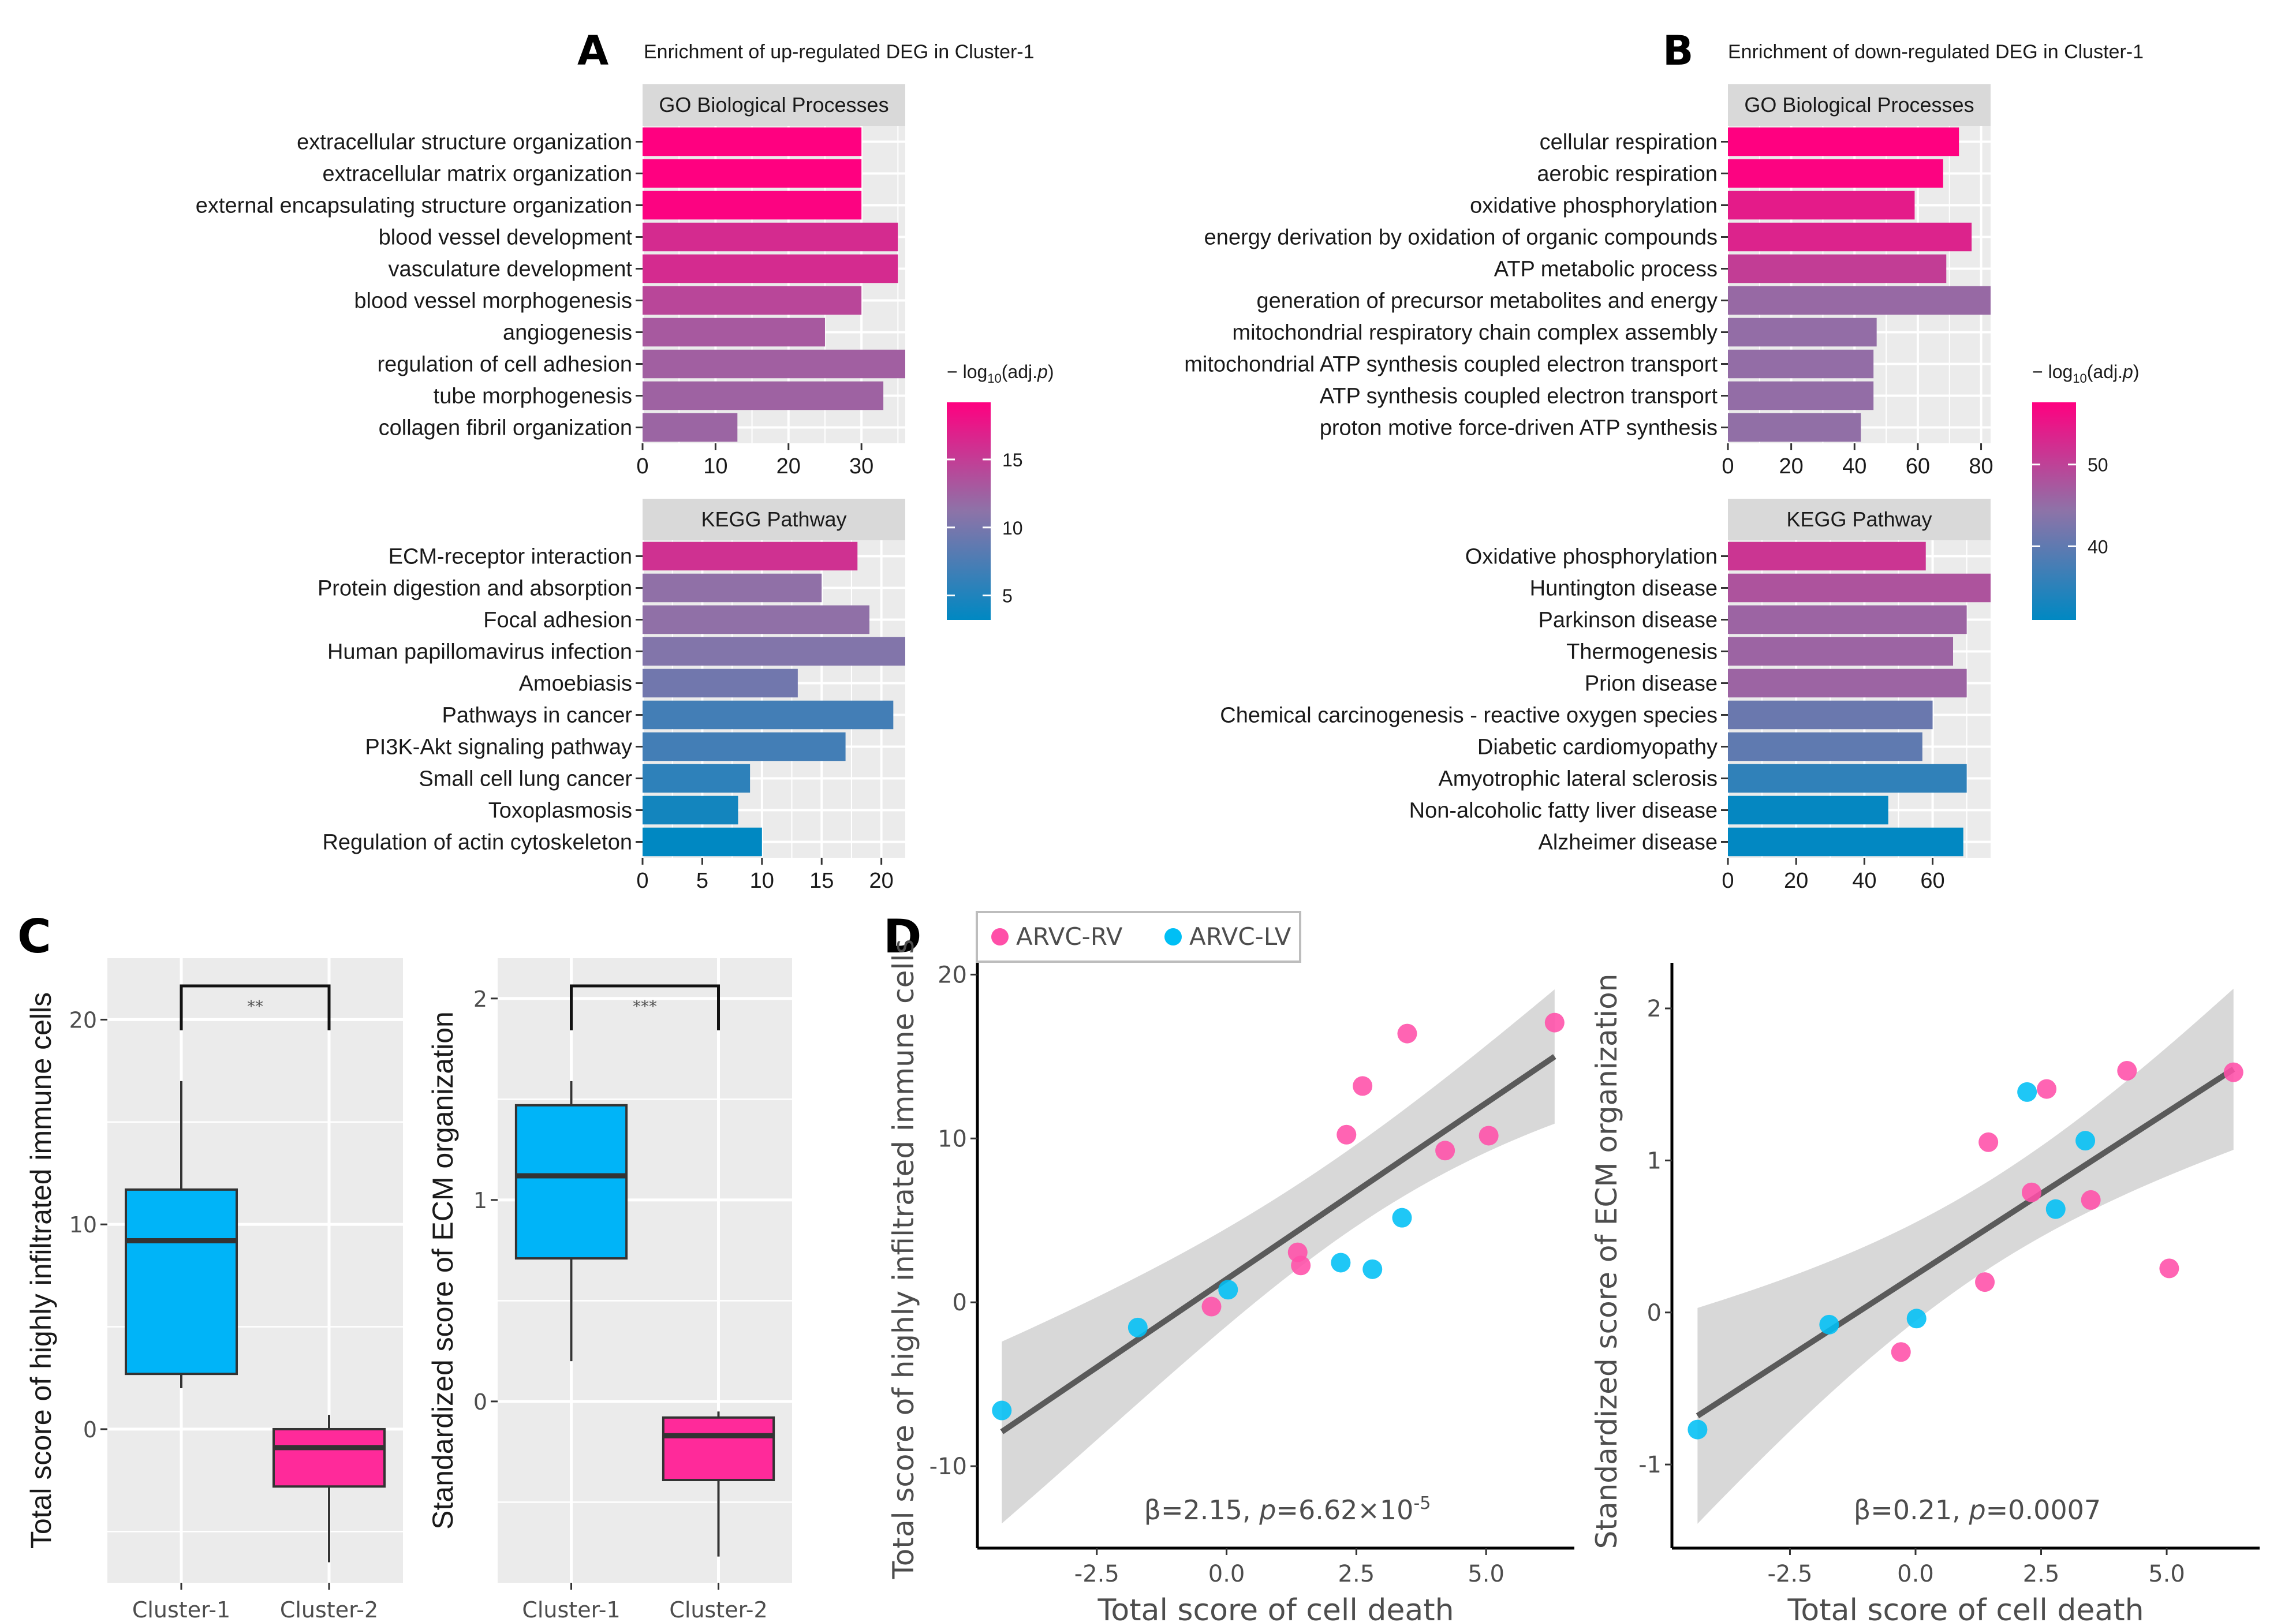 The height and width of the screenshot is (1622, 2296). I want to click on y-tick-label: Amoebiasis, so click(575, 684).